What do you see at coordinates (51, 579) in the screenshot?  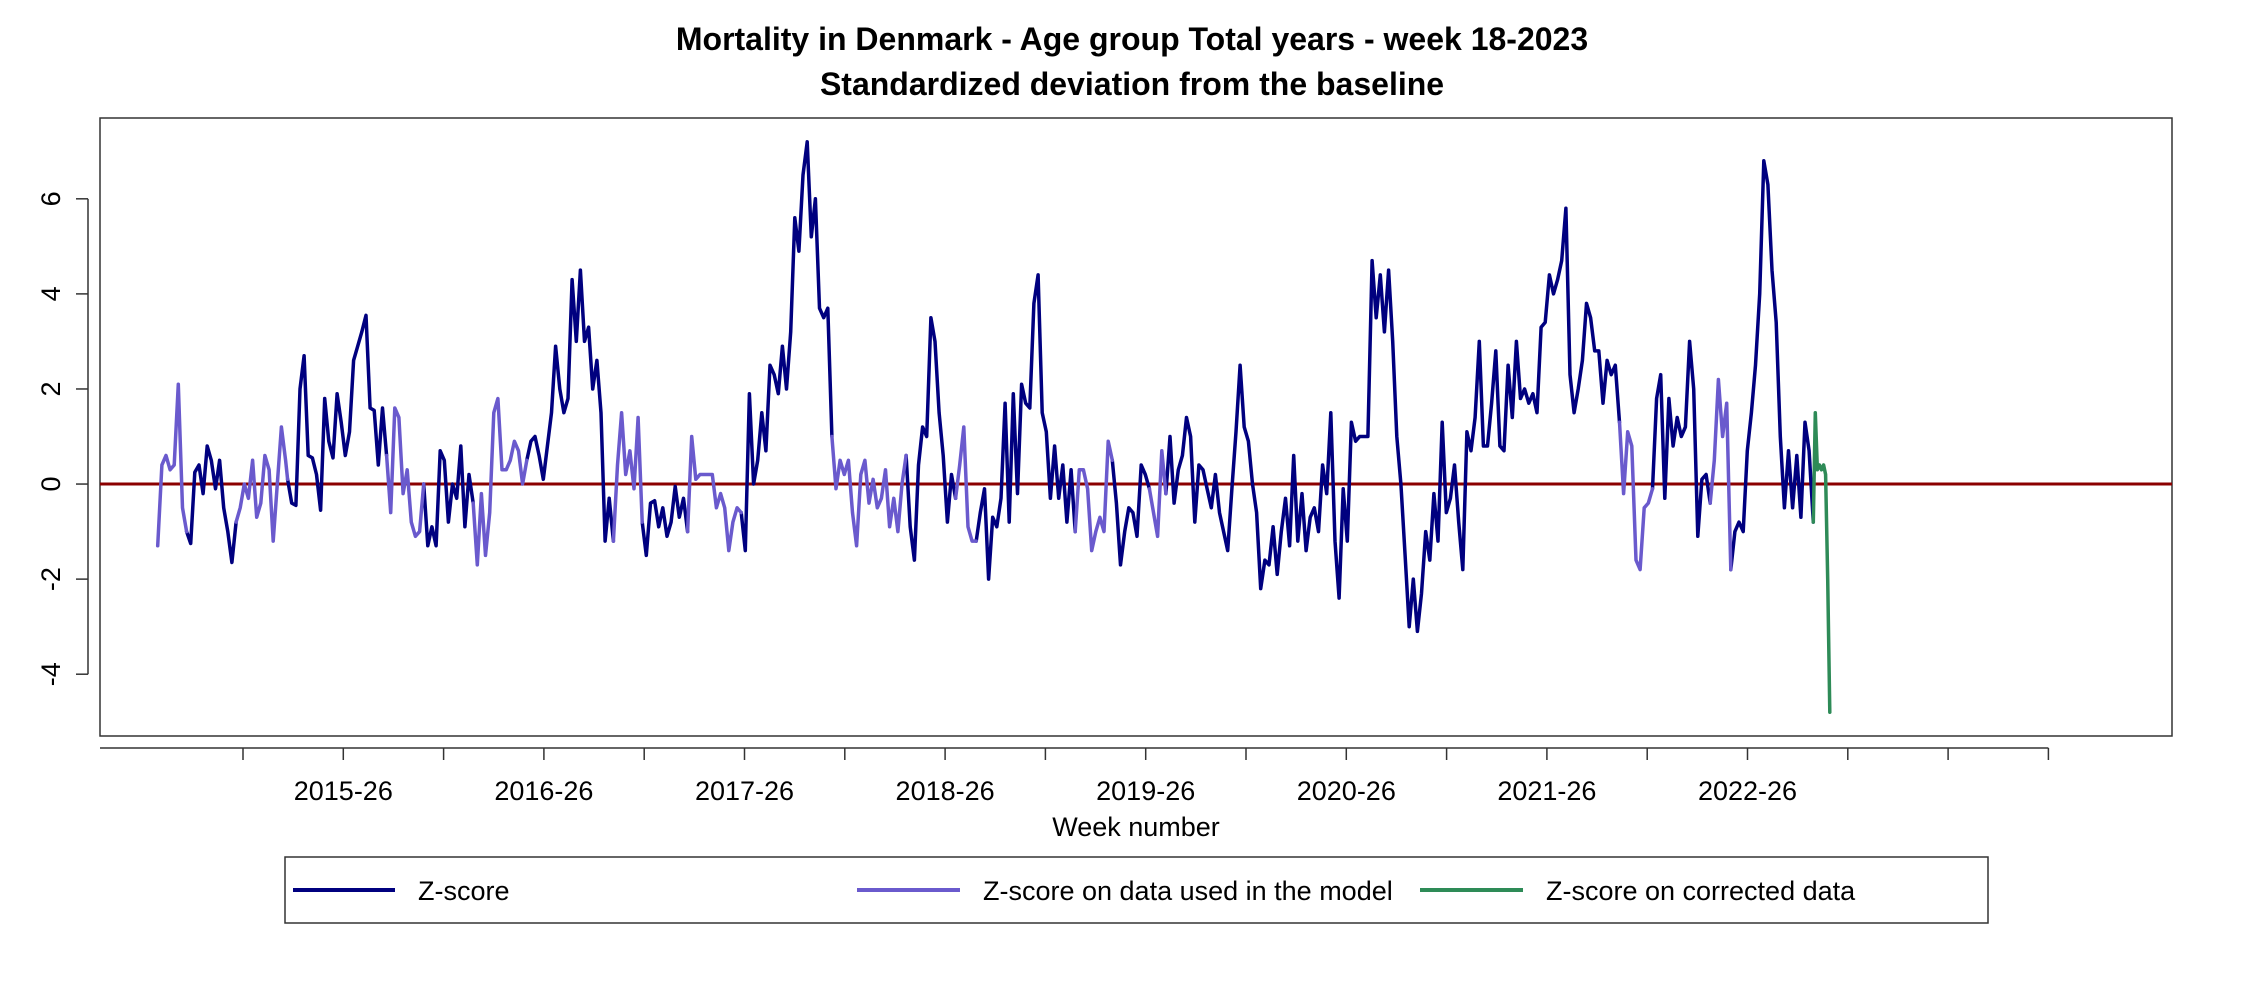 I see `y-tick-label: -2` at bounding box center [51, 579].